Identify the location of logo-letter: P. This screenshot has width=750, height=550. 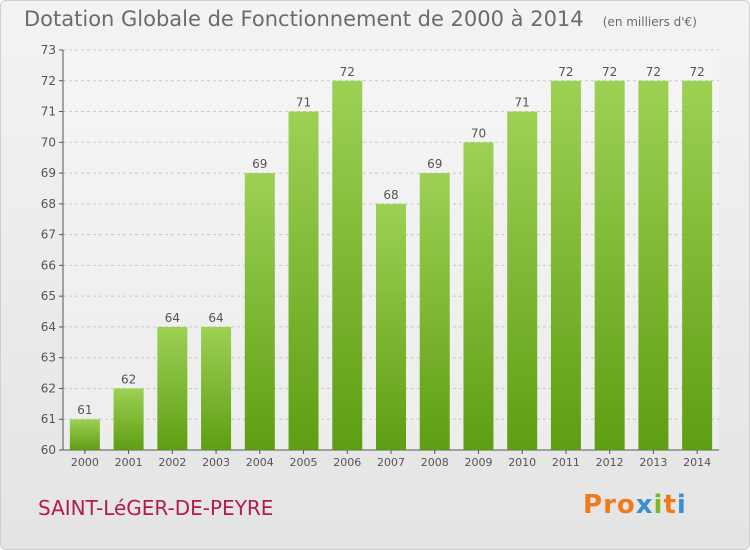
(593, 505).